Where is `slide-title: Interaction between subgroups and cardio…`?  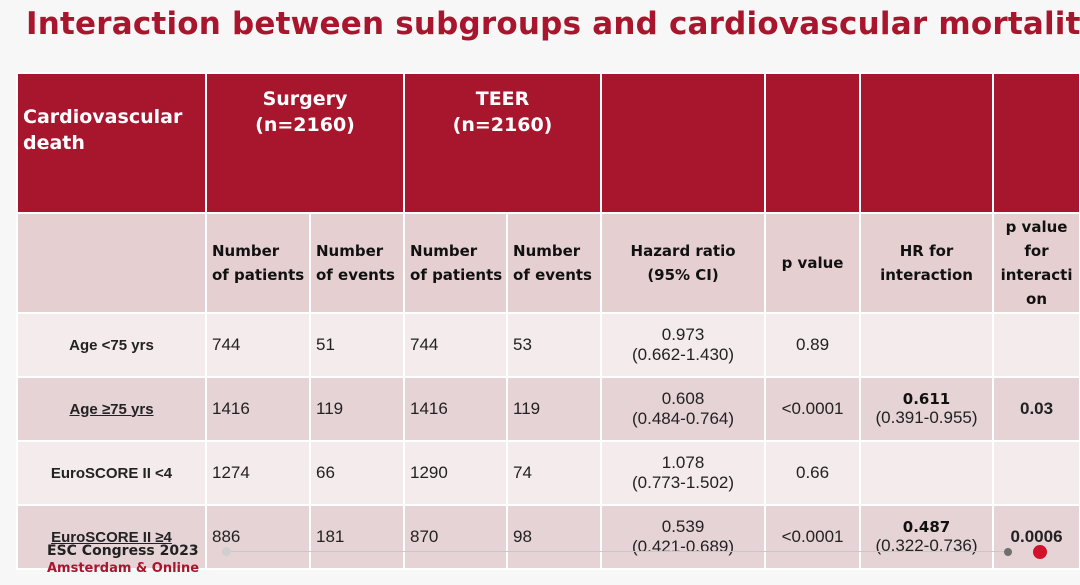
slide-title: Interaction between subgroups and cardio… is located at coordinates (553, 24).